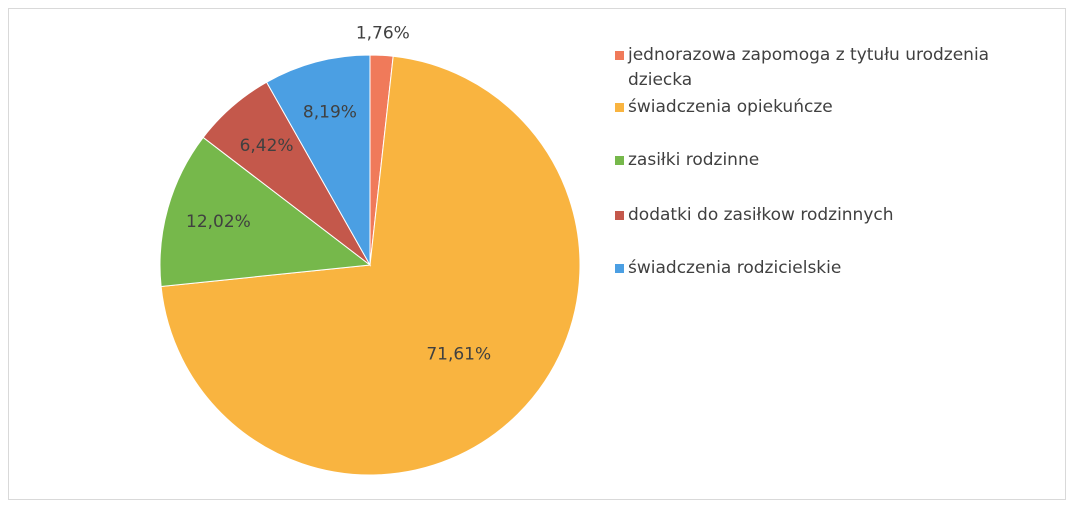 Image resolution: width=1077 pixels, height=510 pixels. What do you see at coordinates (735, 268) in the screenshot?
I see `legend-label: świadczenia rodzicielskie` at bounding box center [735, 268].